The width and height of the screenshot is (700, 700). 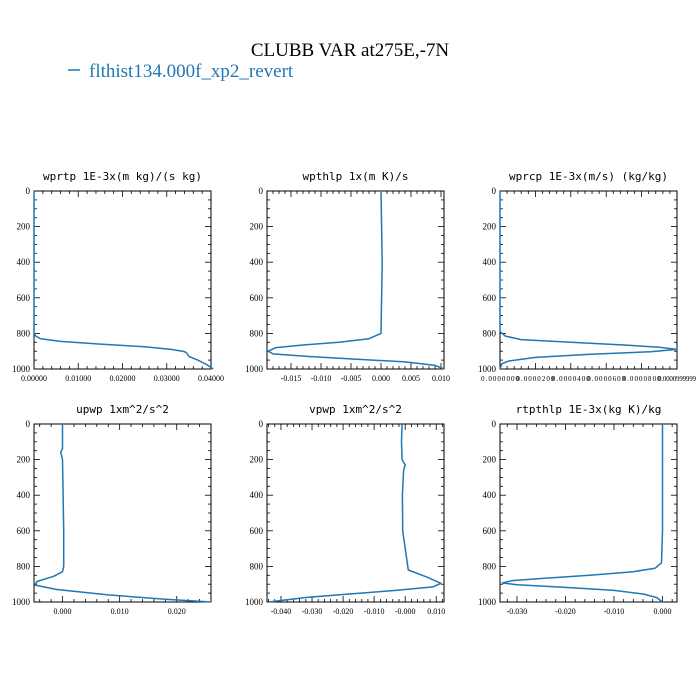 I want to click on wprcp-plot-frame, so click(x=588, y=280).